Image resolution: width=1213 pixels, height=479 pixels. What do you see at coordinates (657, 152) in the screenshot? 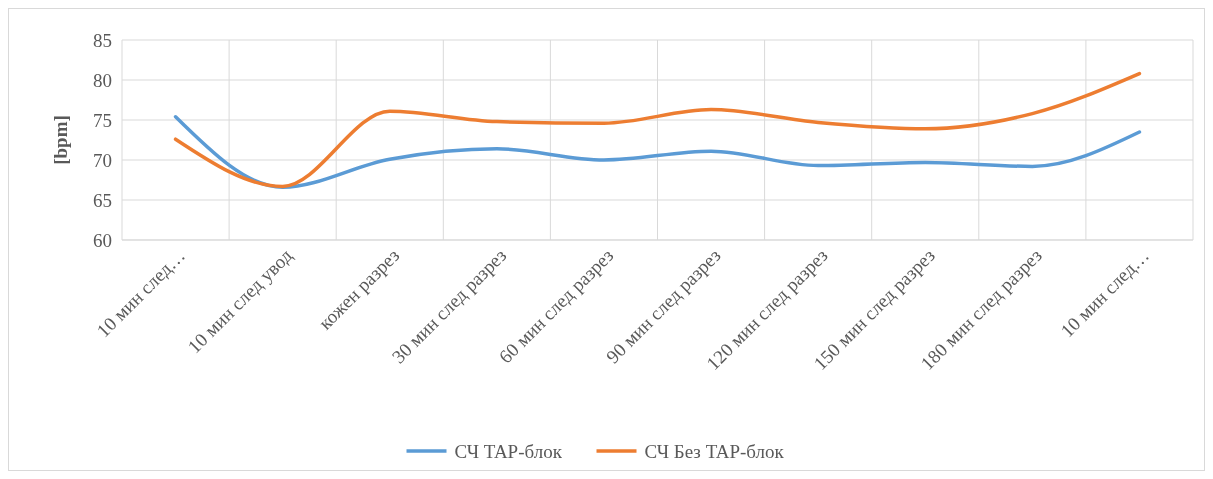
I see `line-series` at bounding box center [657, 152].